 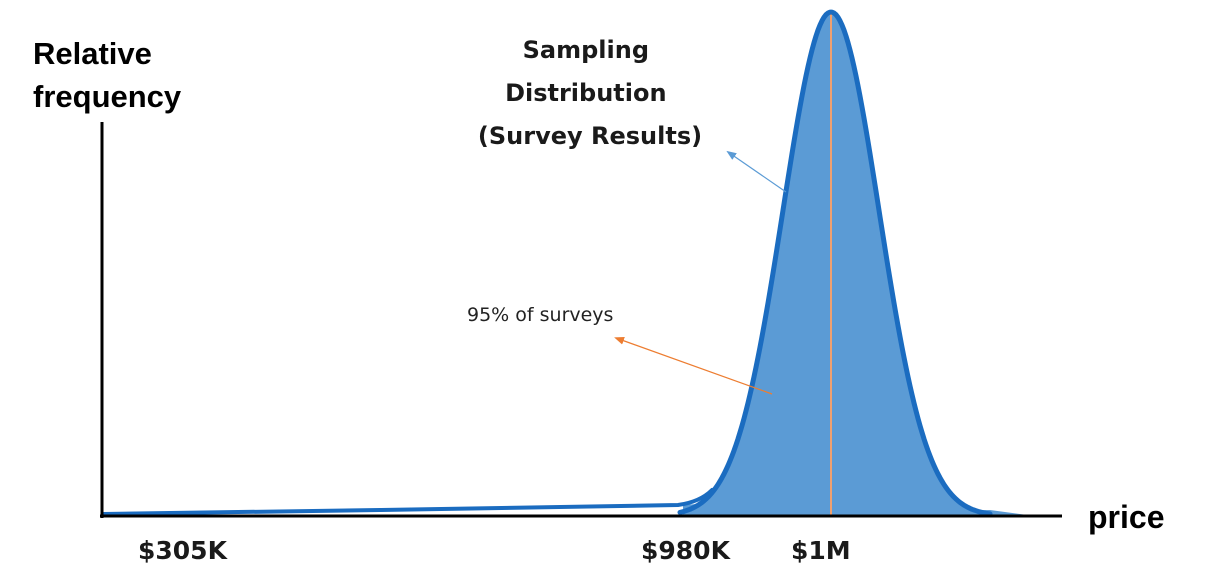 What do you see at coordinates (92, 53) in the screenshot?
I see `y-axis-label-line-1: Relative` at bounding box center [92, 53].